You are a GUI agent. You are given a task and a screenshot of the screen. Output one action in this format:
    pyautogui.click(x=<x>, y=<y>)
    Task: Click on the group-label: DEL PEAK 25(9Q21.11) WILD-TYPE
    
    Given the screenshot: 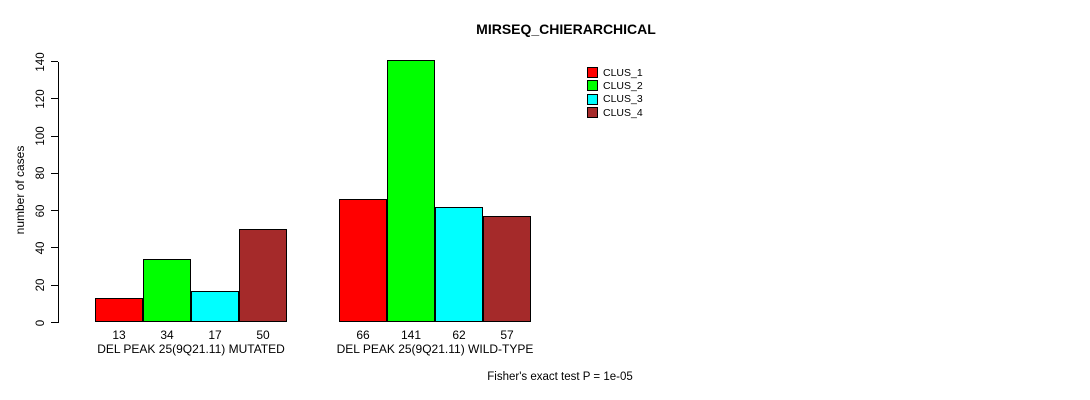 What is the action you would take?
    pyautogui.click(x=435, y=349)
    